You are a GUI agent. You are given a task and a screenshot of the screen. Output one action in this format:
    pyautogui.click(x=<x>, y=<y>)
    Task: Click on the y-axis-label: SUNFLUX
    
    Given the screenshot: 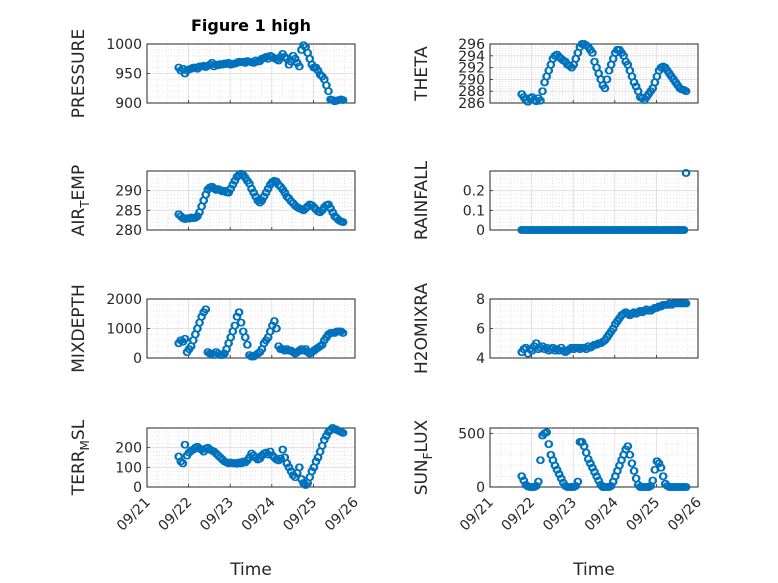 What is the action you would take?
    pyautogui.click(x=423, y=457)
    